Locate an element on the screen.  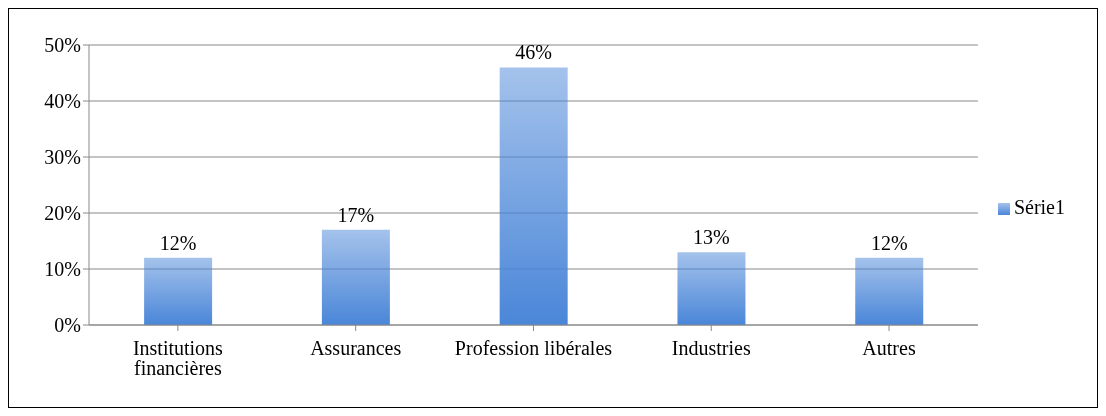
legend-label: Série1 is located at coordinates (1039, 206).